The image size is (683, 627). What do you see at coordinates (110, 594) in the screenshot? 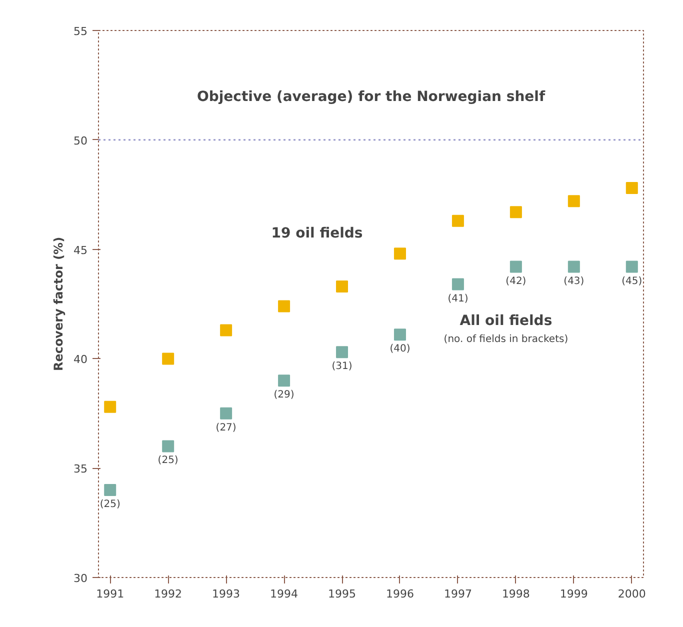
I see `x-tick-label: 1991` at bounding box center [110, 594].